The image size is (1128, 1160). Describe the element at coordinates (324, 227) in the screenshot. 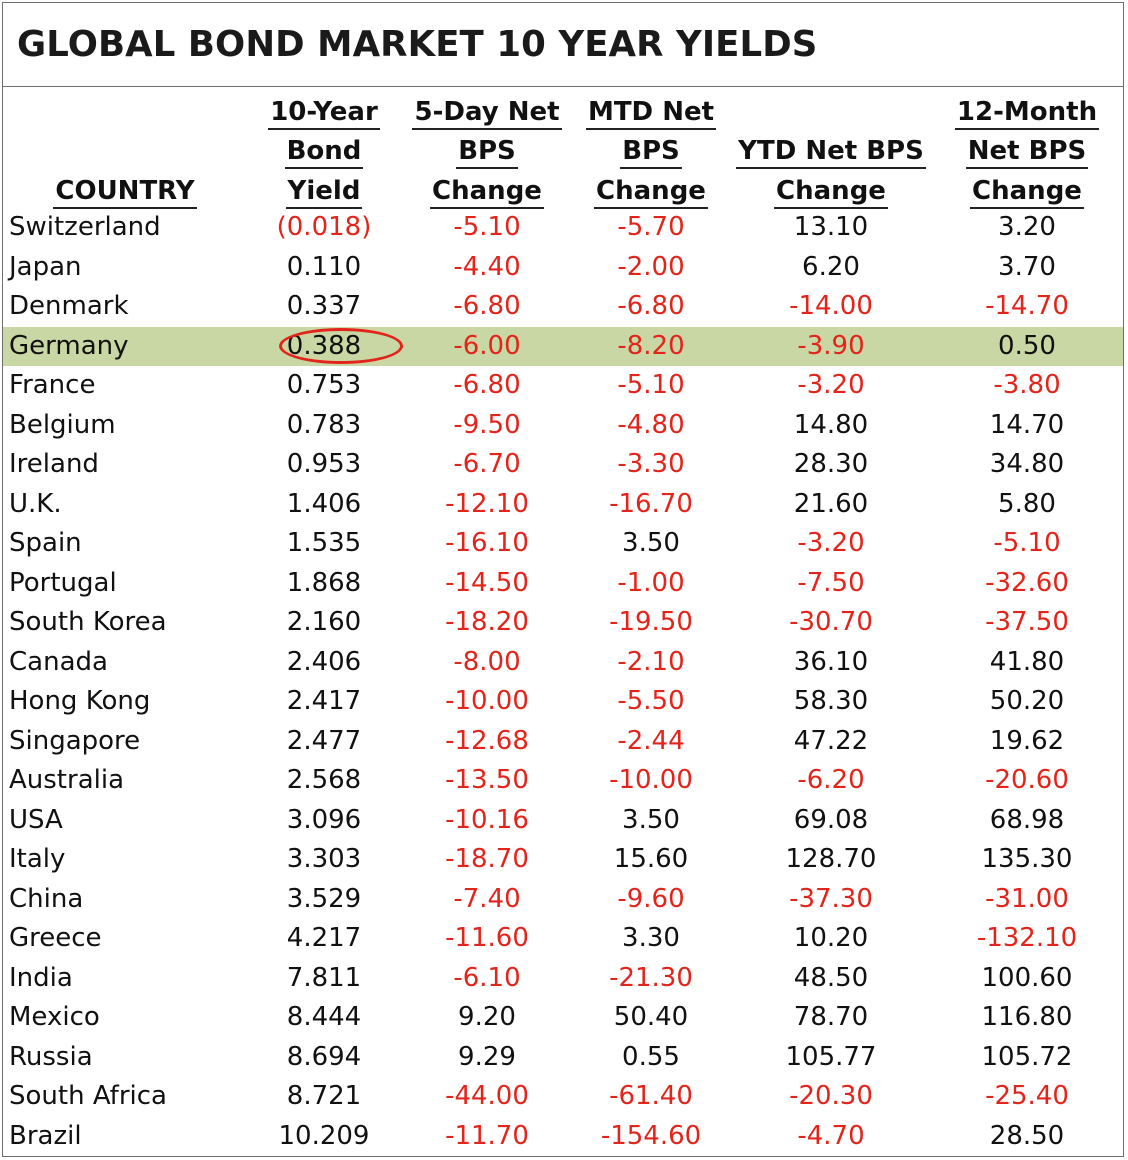

I see `yield-col-cell: (0.018)` at that location.